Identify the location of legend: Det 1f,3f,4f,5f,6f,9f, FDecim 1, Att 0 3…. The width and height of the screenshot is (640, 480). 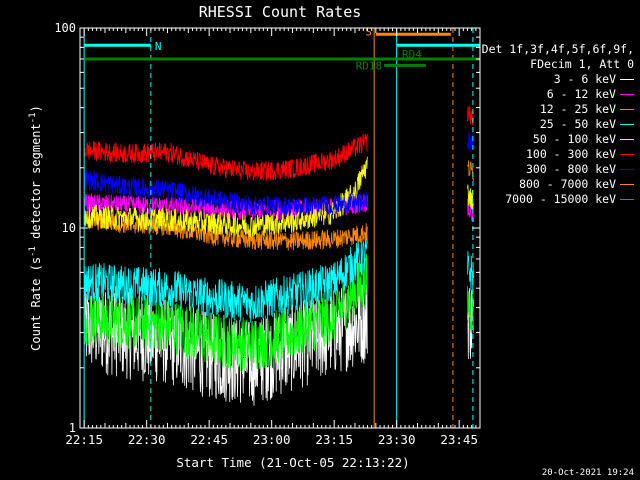
(558, 124).